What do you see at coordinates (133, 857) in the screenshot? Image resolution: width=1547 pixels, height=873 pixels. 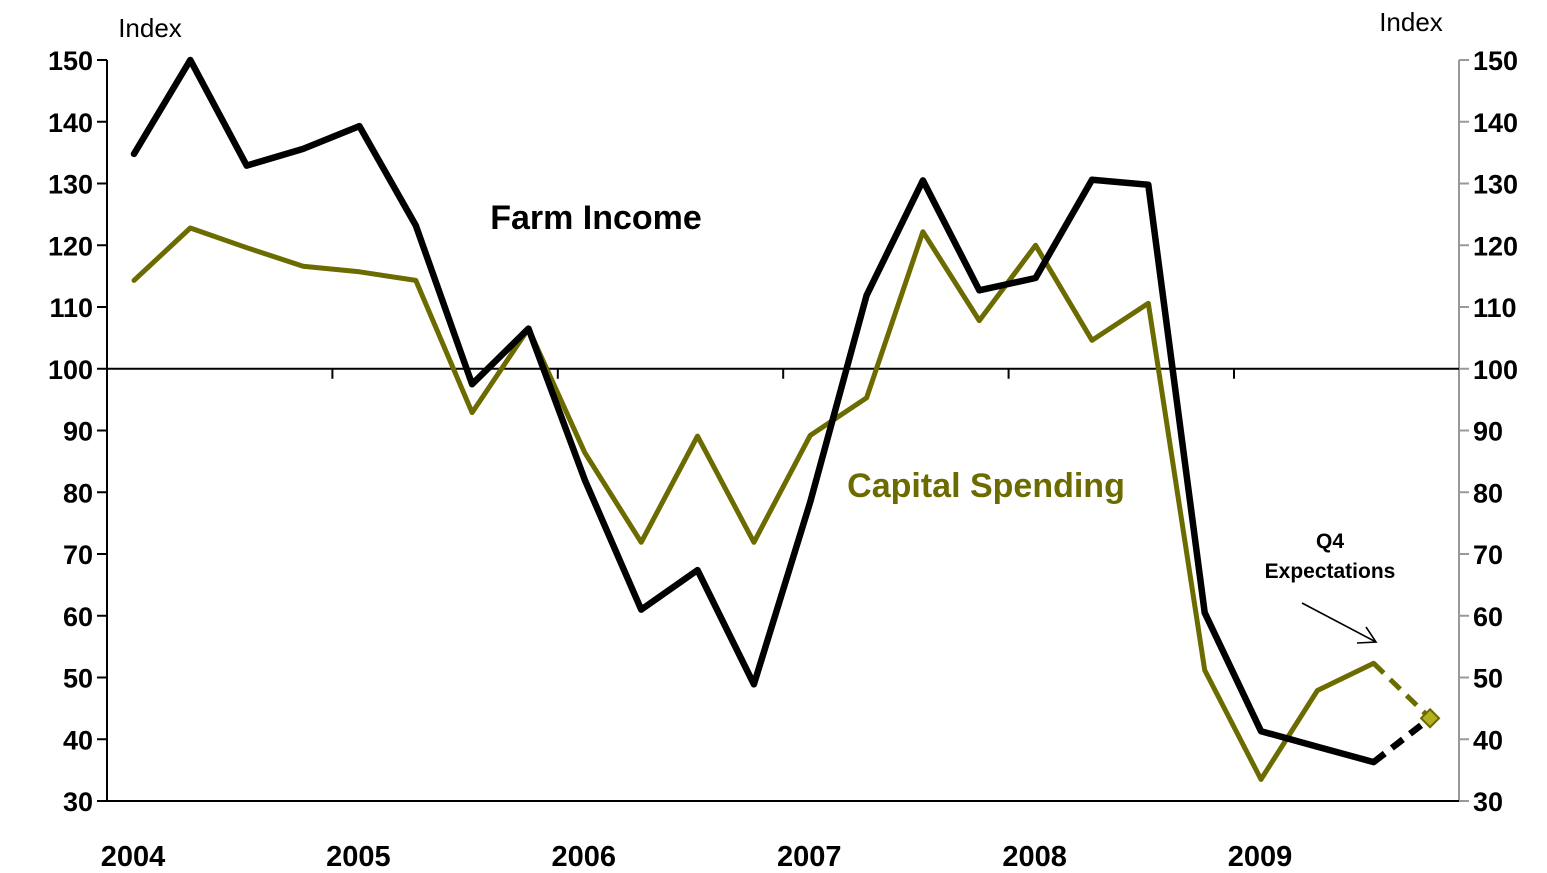 I see `x-tick-label: 2004` at bounding box center [133, 857].